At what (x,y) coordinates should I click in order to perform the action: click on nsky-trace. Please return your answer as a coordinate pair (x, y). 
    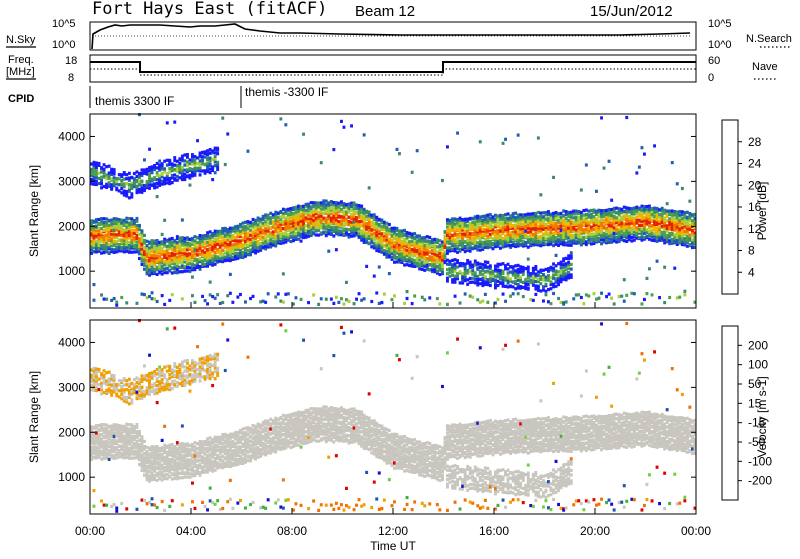
    Looking at the image, I should click on (391, 36).